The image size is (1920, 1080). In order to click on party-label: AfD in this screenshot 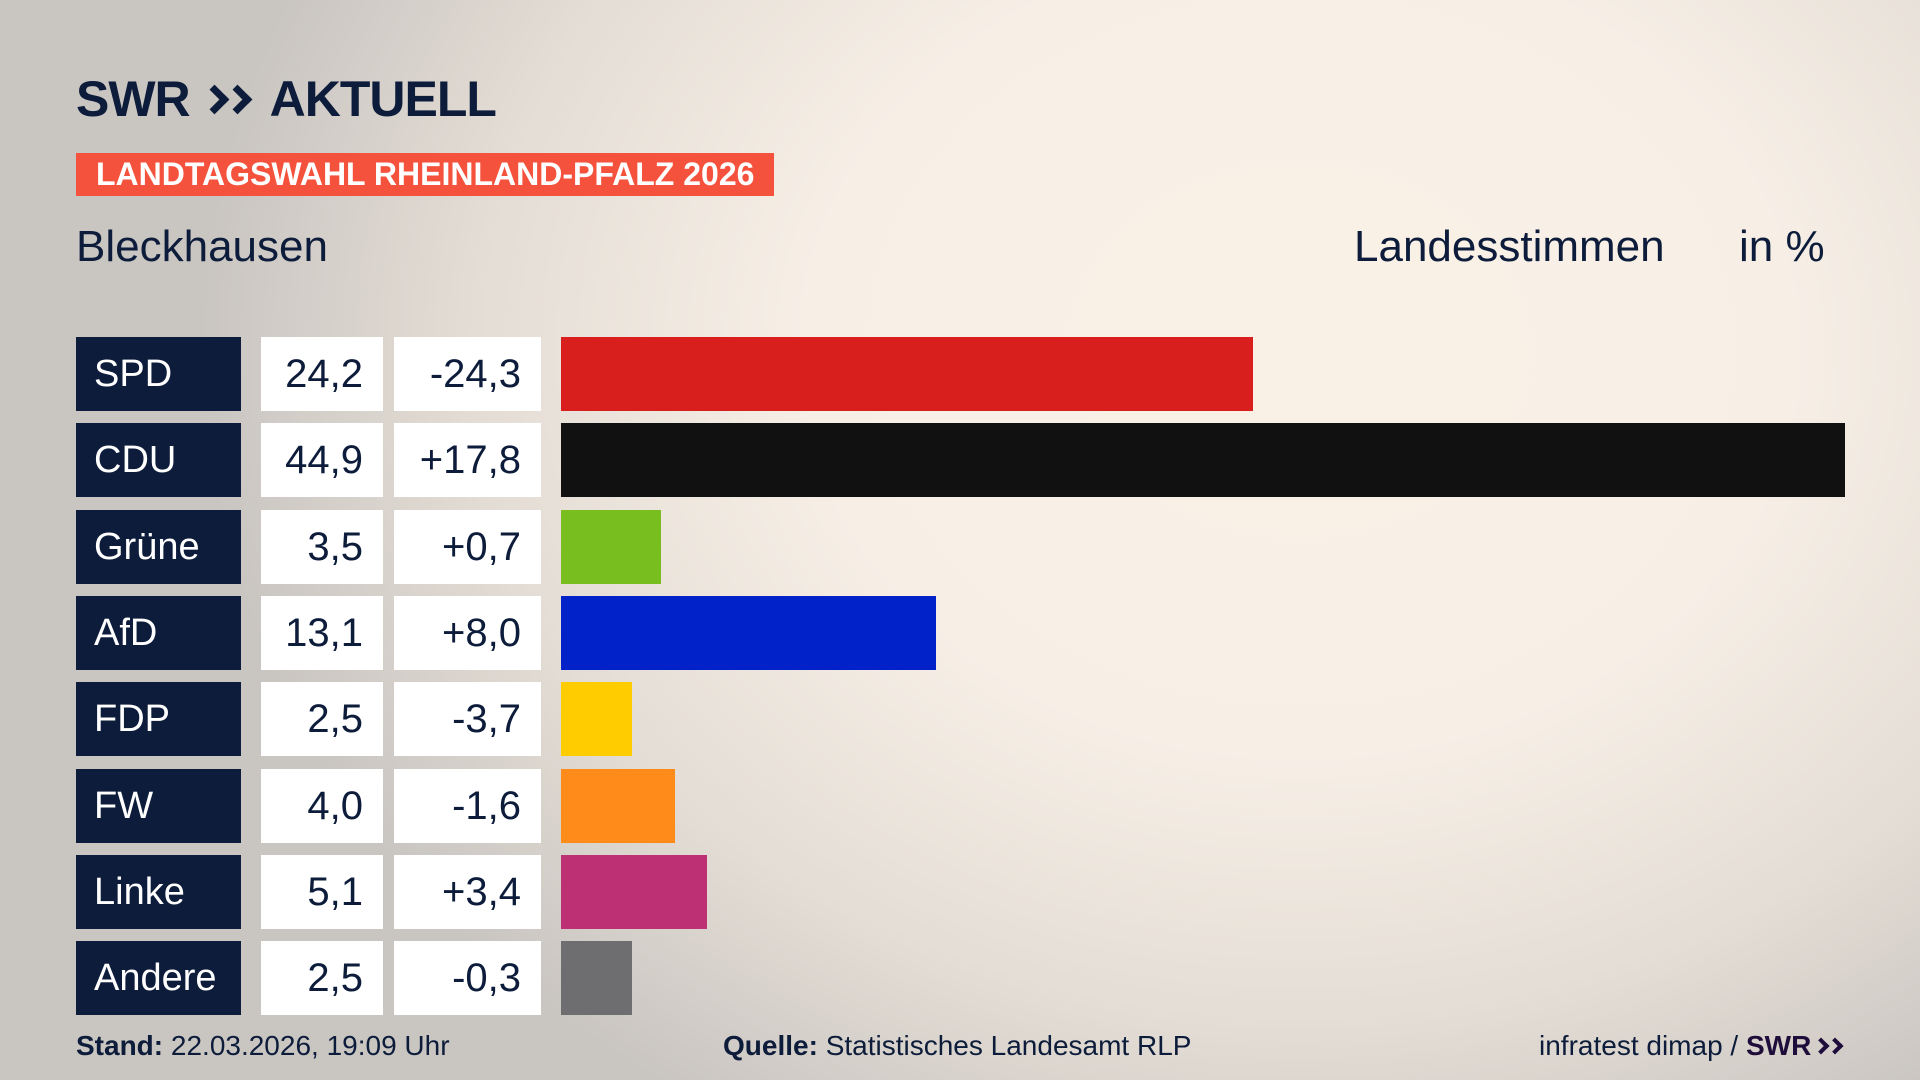, I will do `click(158, 632)`.